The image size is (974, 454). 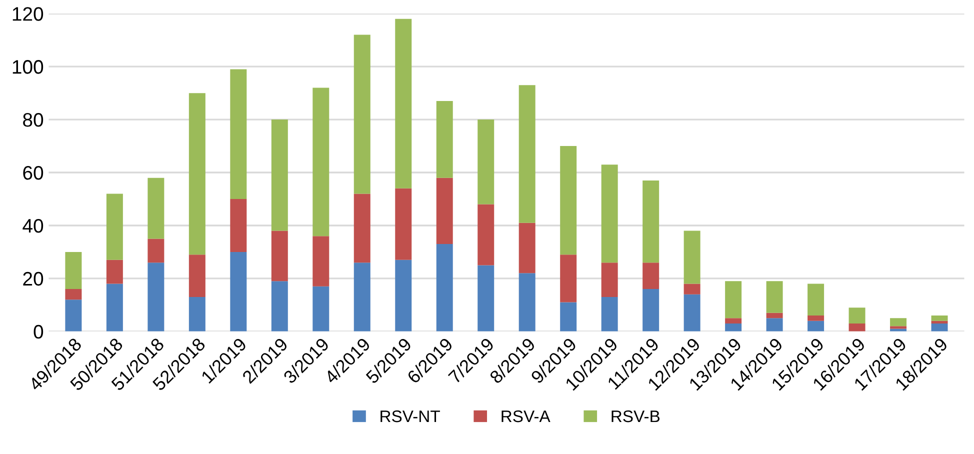 I want to click on legend-label: RSV-A, so click(x=526, y=416).